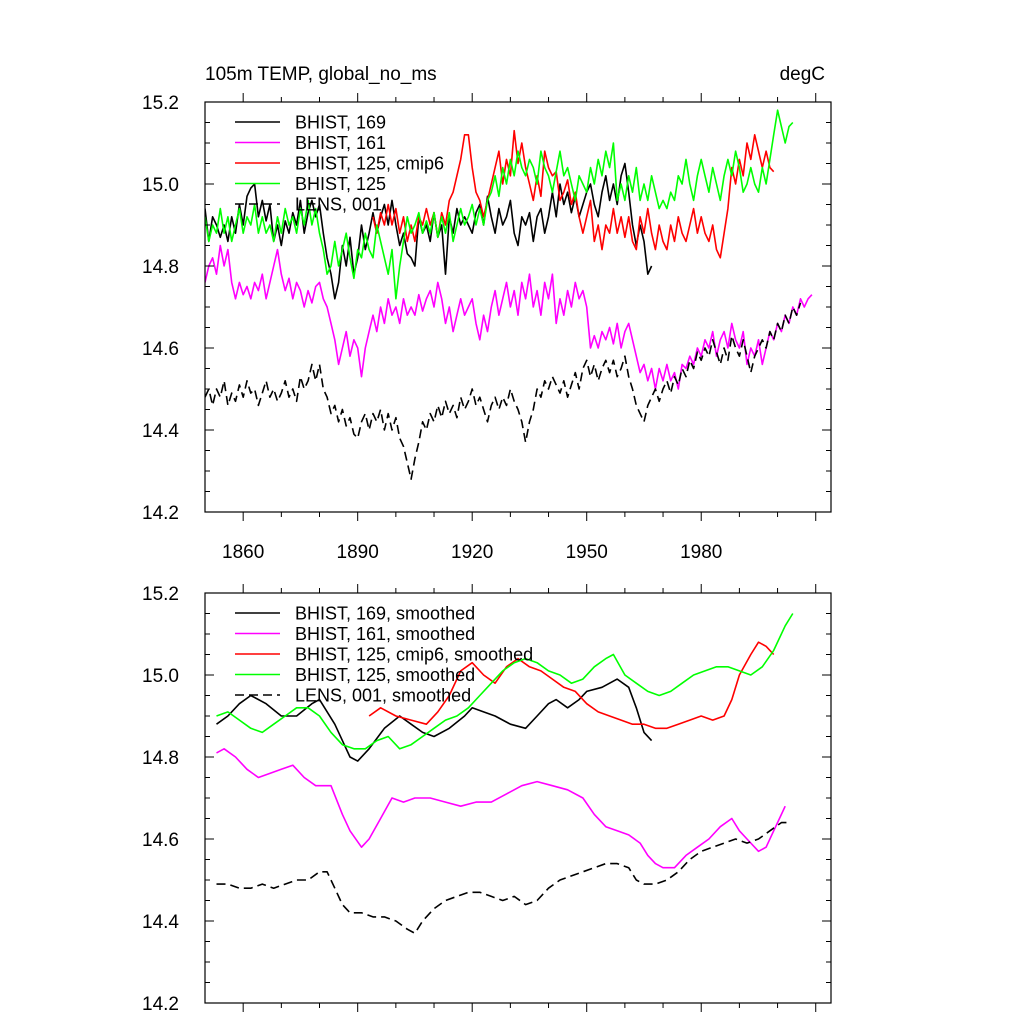 This screenshot has width=1024, height=1024. I want to click on legend-label: BHIST, 169, so click(340, 123).